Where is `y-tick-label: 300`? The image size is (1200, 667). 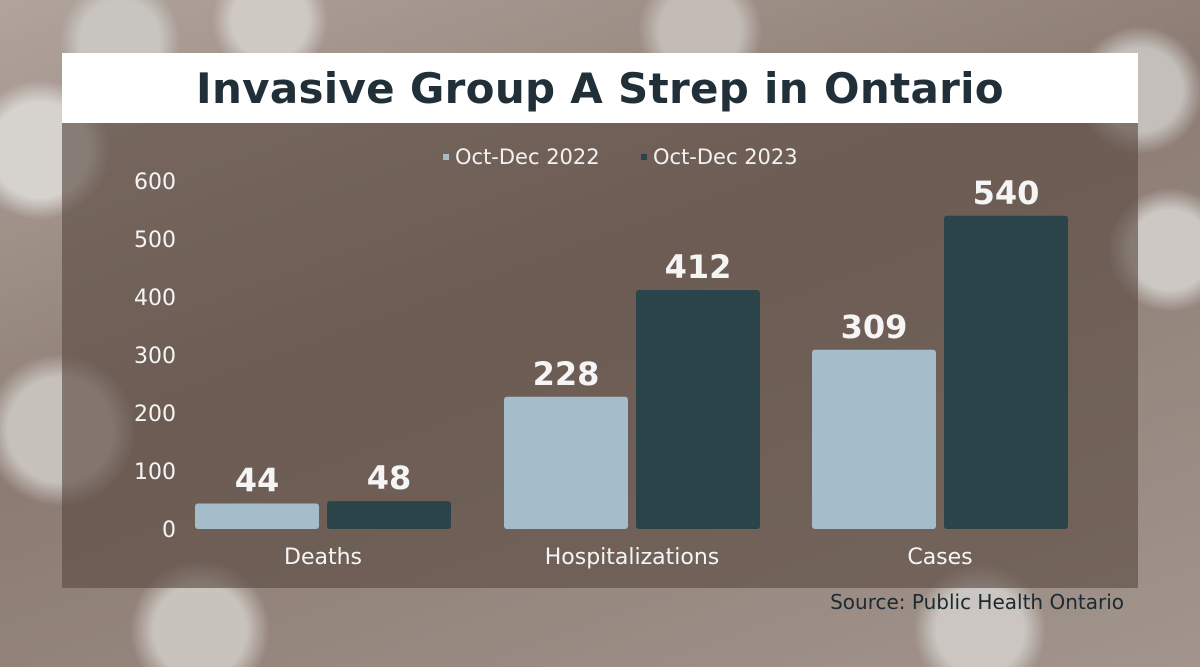 y-tick-label: 300 is located at coordinates (155, 356).